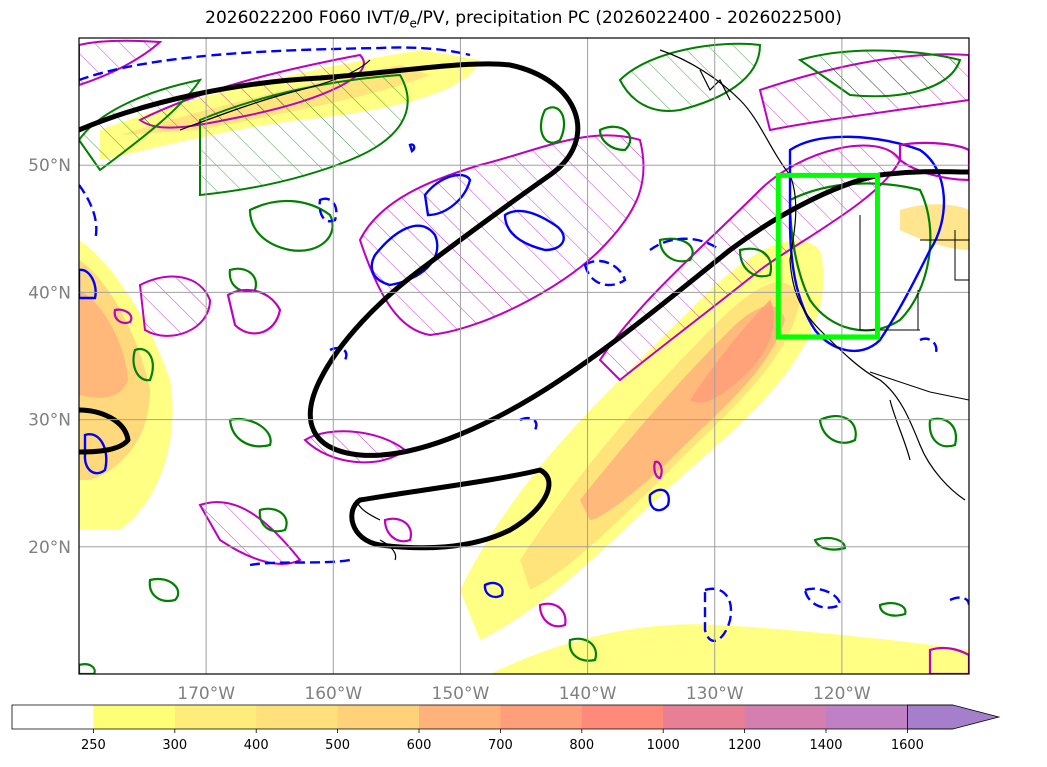  I want to click on lat-tick-label: 50°N, so click(49, 166).